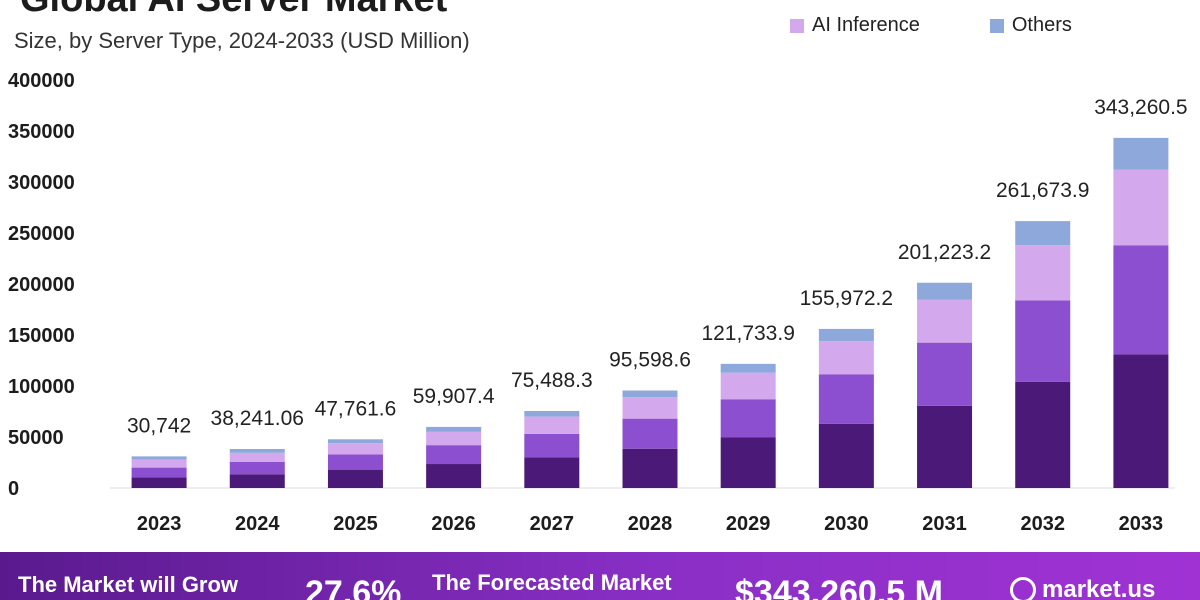 The height and width of the screenshot is (600, 1200). What do you see at coordinates (159, 425) in the screenshot?
I see `bar-total-label: 30,742` at bounding box center [159, 425].